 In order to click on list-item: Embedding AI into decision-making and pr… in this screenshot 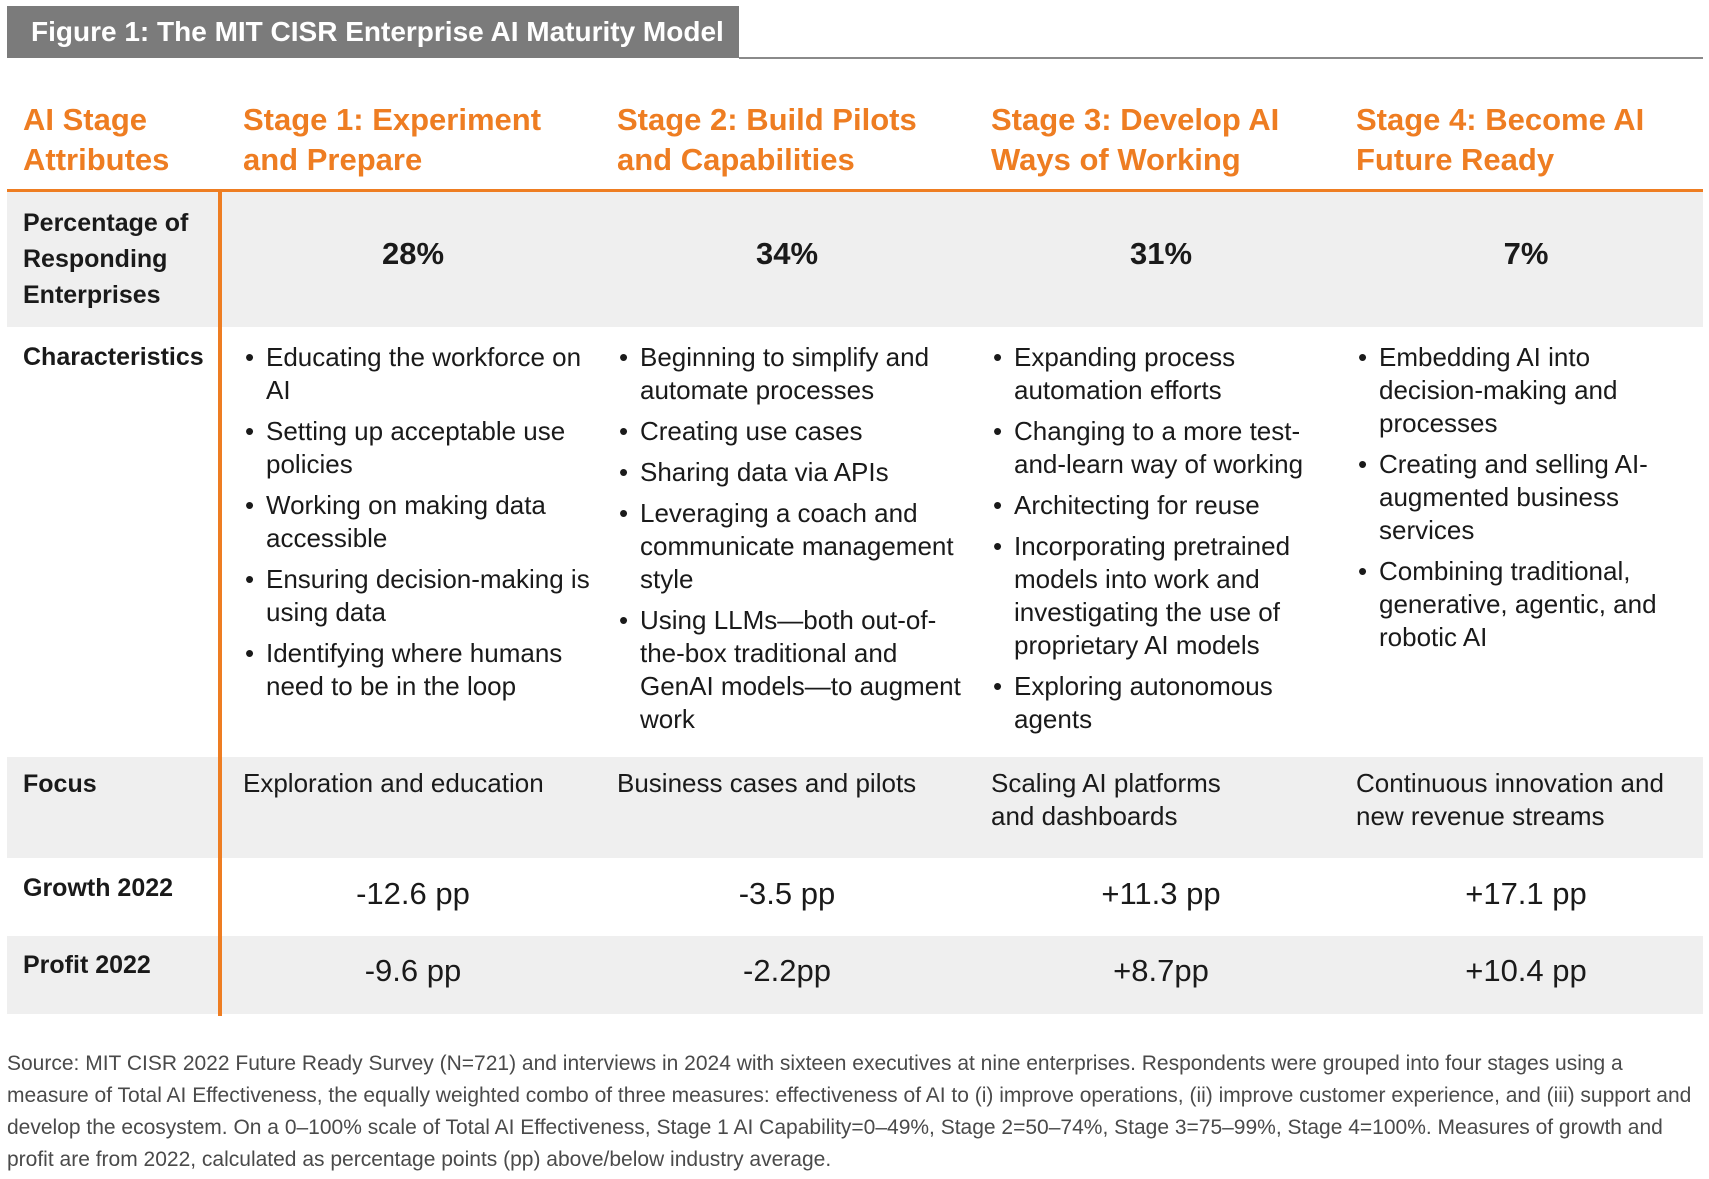, I will do `click(1526, 390)`.